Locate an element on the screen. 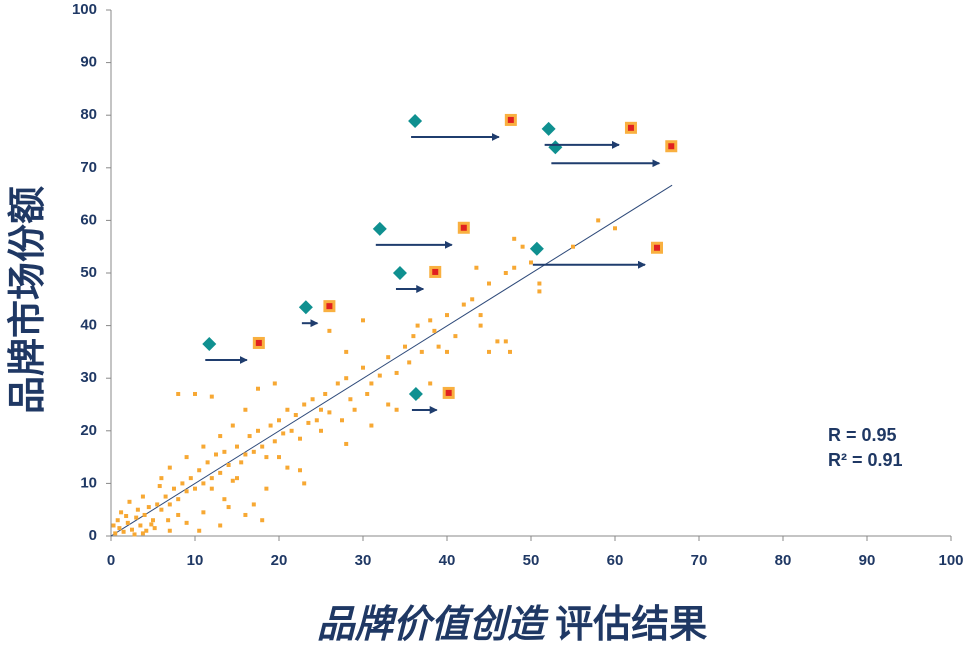 Image resolution: width=968 pixels, height=650 pixels. y-tick-label: 30 is located at coordinates (88, 377).